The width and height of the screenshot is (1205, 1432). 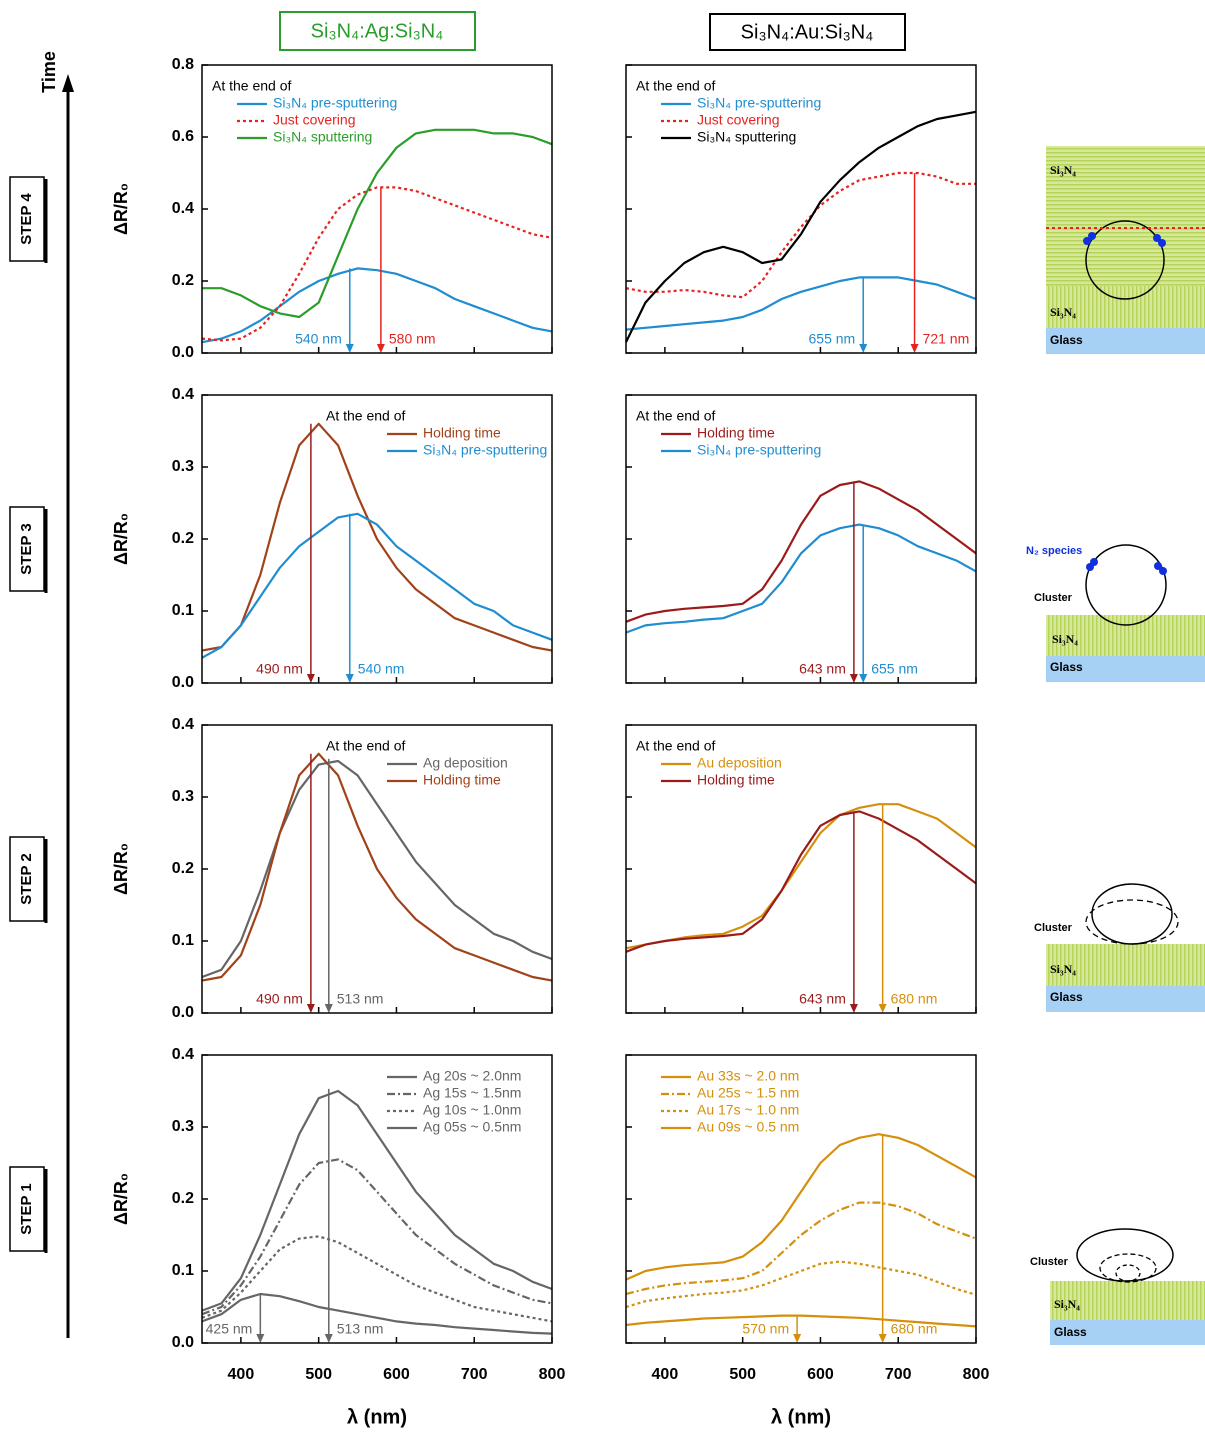 What do you see at coordinates (318, 339) in the screenshot?
I see `peak-label: 540 nm` at bounding box center [318, 339].